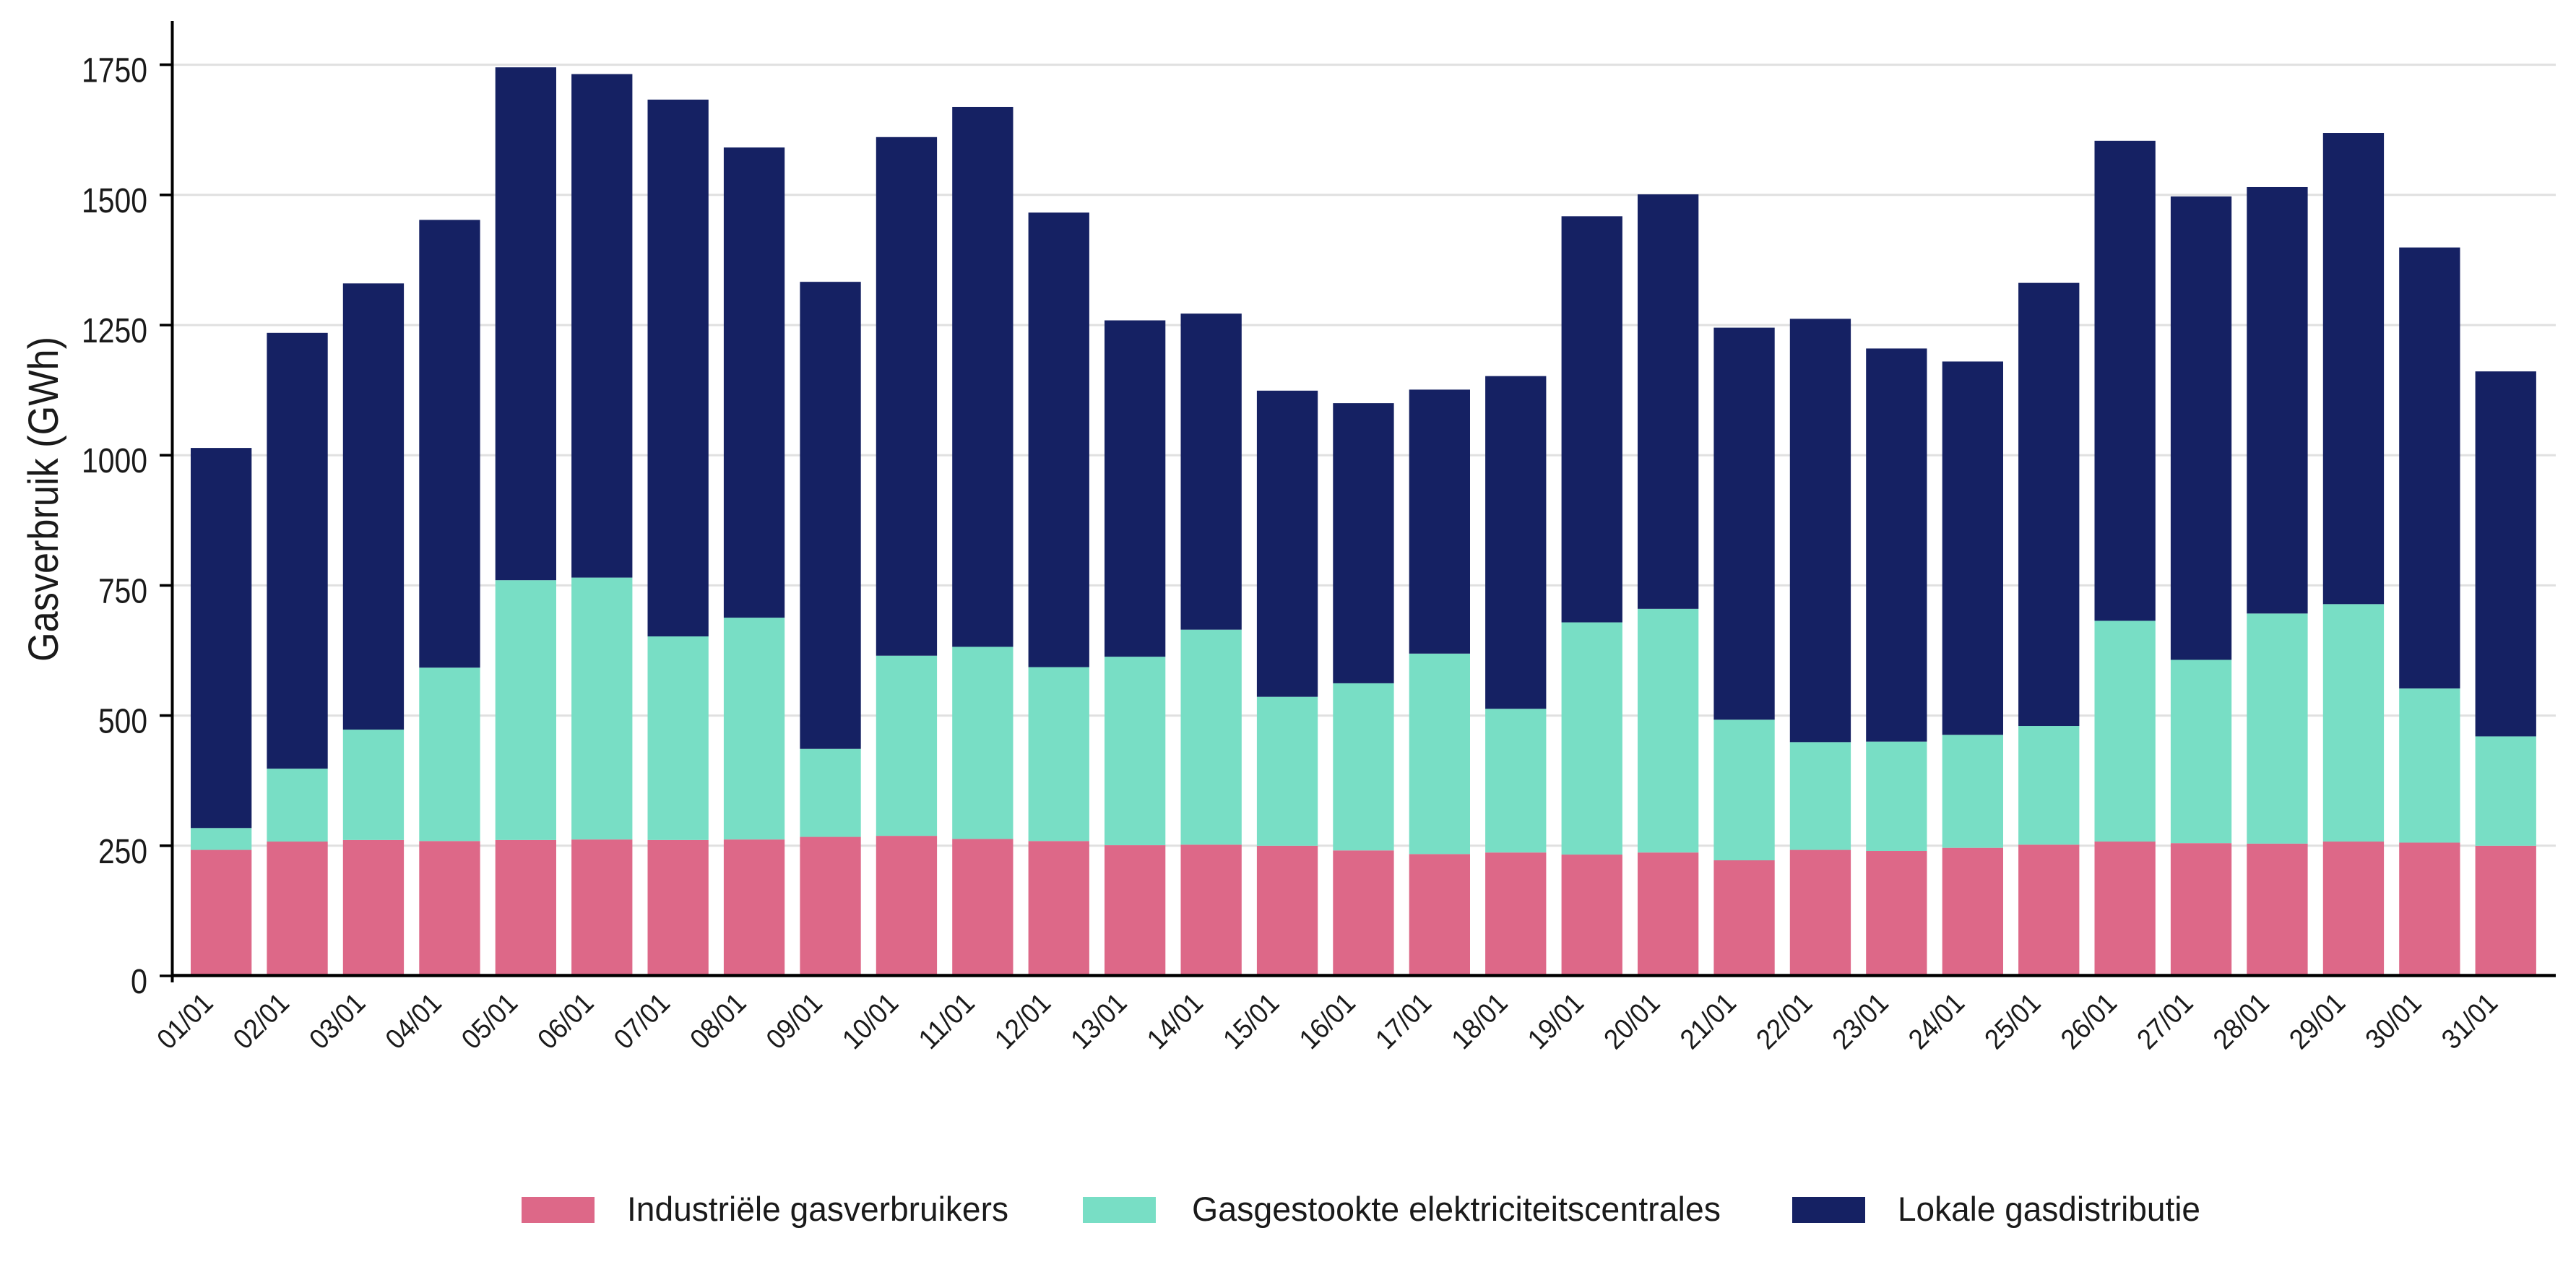 The height and width of the screenshot is (1267, 2576). I want to click on svg-text: 500, so click(122, 722).